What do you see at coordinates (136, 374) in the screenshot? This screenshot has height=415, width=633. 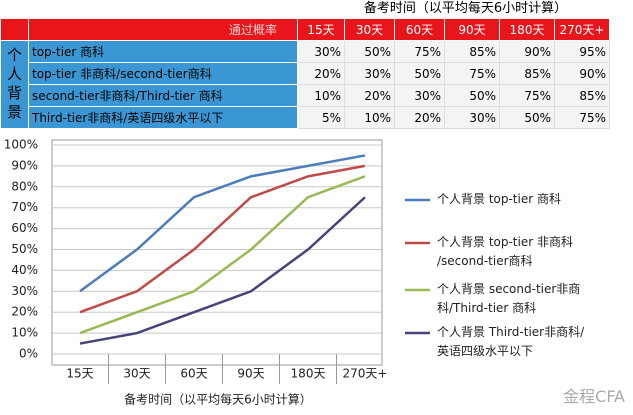 I see `x-tick-label: 30天` at bounding box center [136, 374].